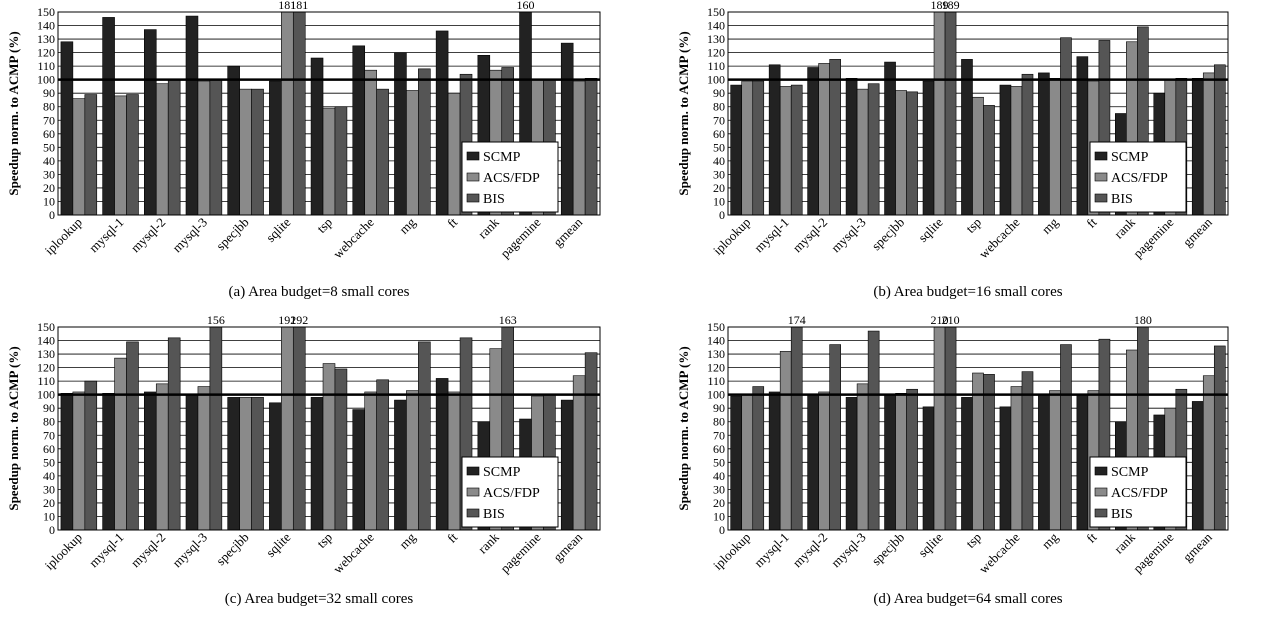 Image resolution: width=1263 pixels, height=617 pixels. What do you see at coordinates (510, 177) in the screenshot?
I see `legend: SCMP ACS/FDP BIS` at bounding box center [510, 177].